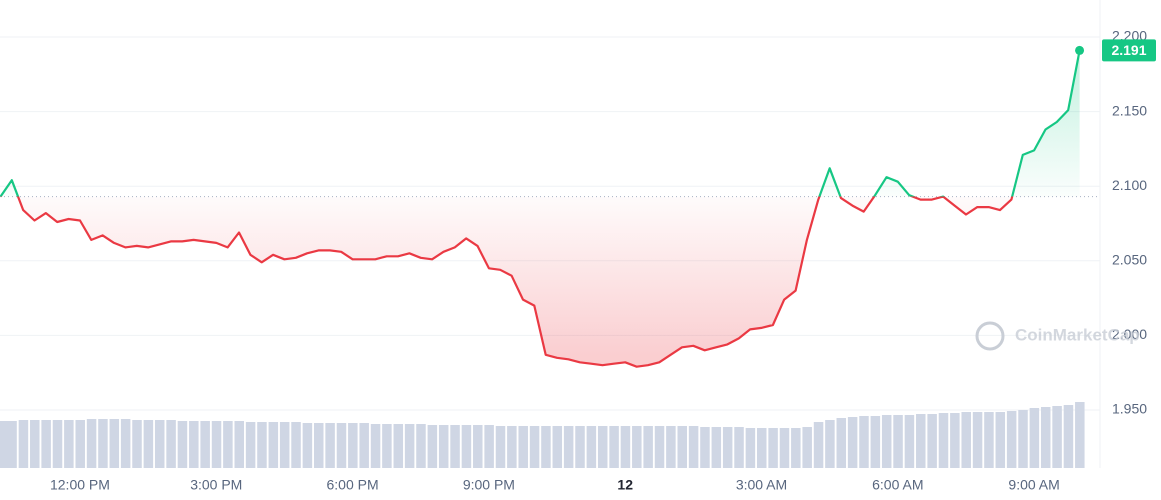 The width and height of the screenshot is (1161, 500). Describe the element at coordinates (761, 485) in the screenshot. I see `x-tick-label: 3:00 AM` at that location.